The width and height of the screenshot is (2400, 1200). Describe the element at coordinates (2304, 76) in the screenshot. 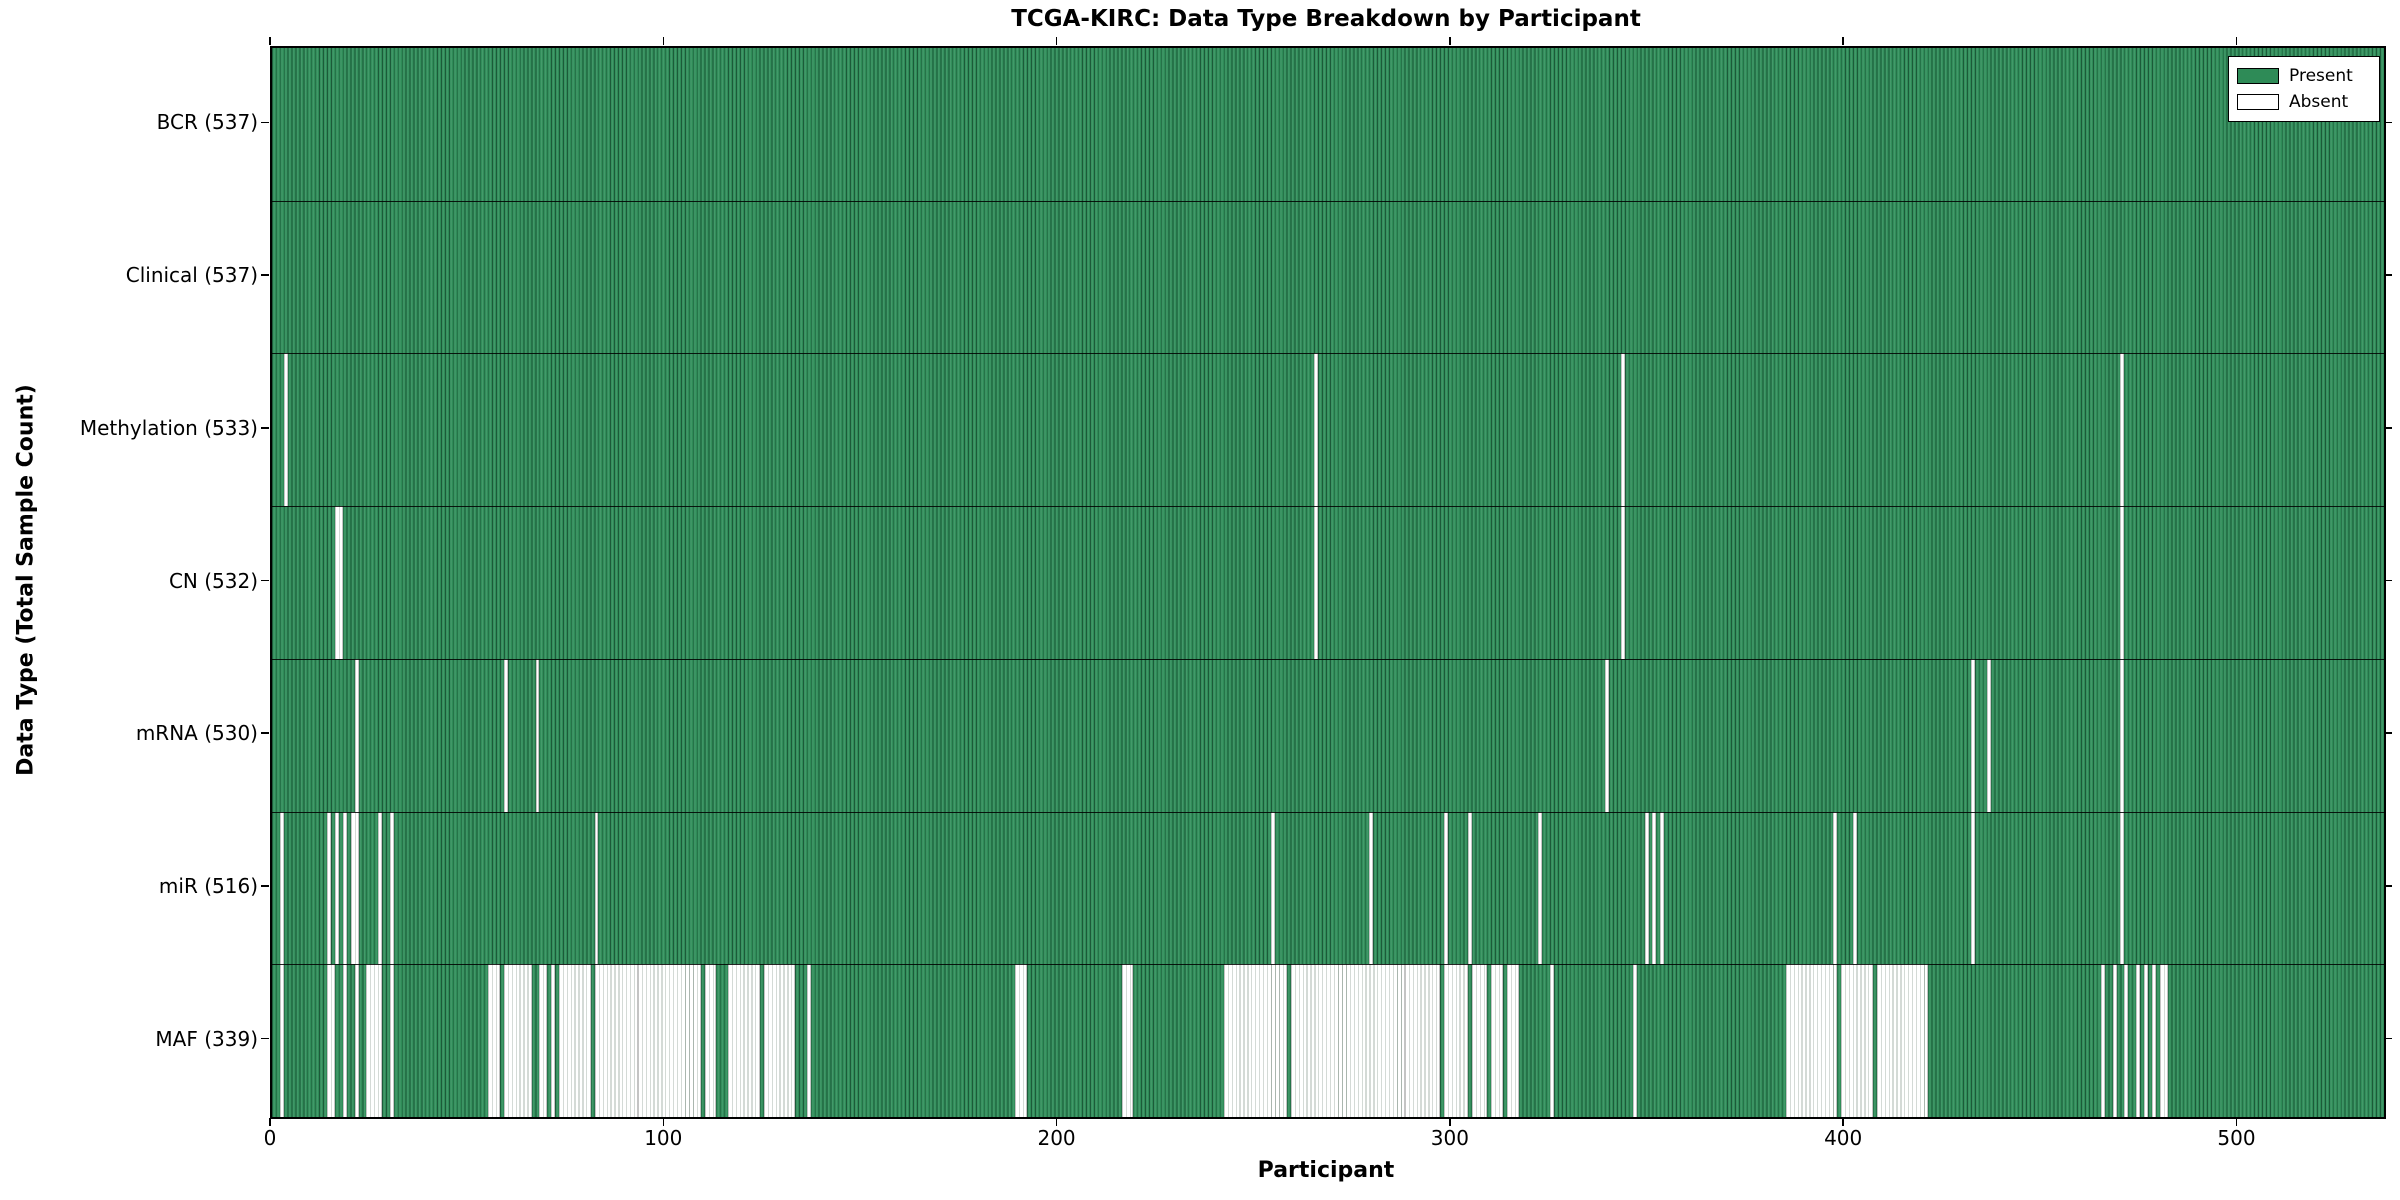

I see `legend-entry-present: Present` at that location.